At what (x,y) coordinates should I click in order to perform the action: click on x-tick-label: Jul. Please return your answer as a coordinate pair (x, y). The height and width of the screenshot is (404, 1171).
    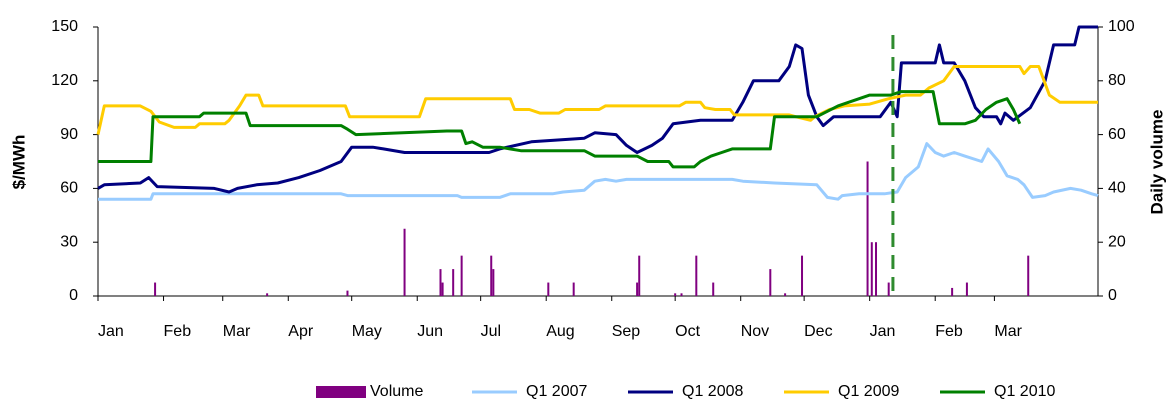
    Looking at the image, I should click on (491, 331).